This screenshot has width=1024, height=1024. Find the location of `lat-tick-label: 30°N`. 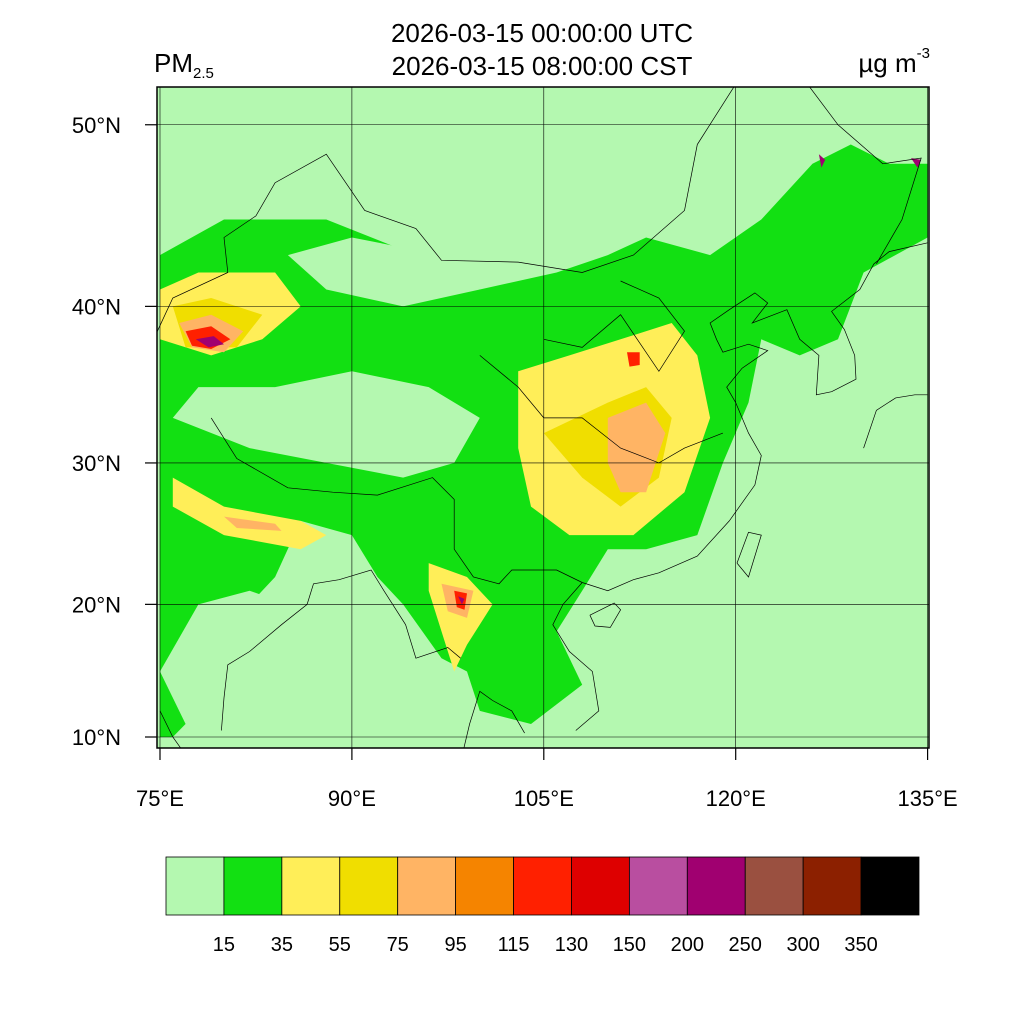

lat-tick-label: 30°N is located at coordinates (96, 463).